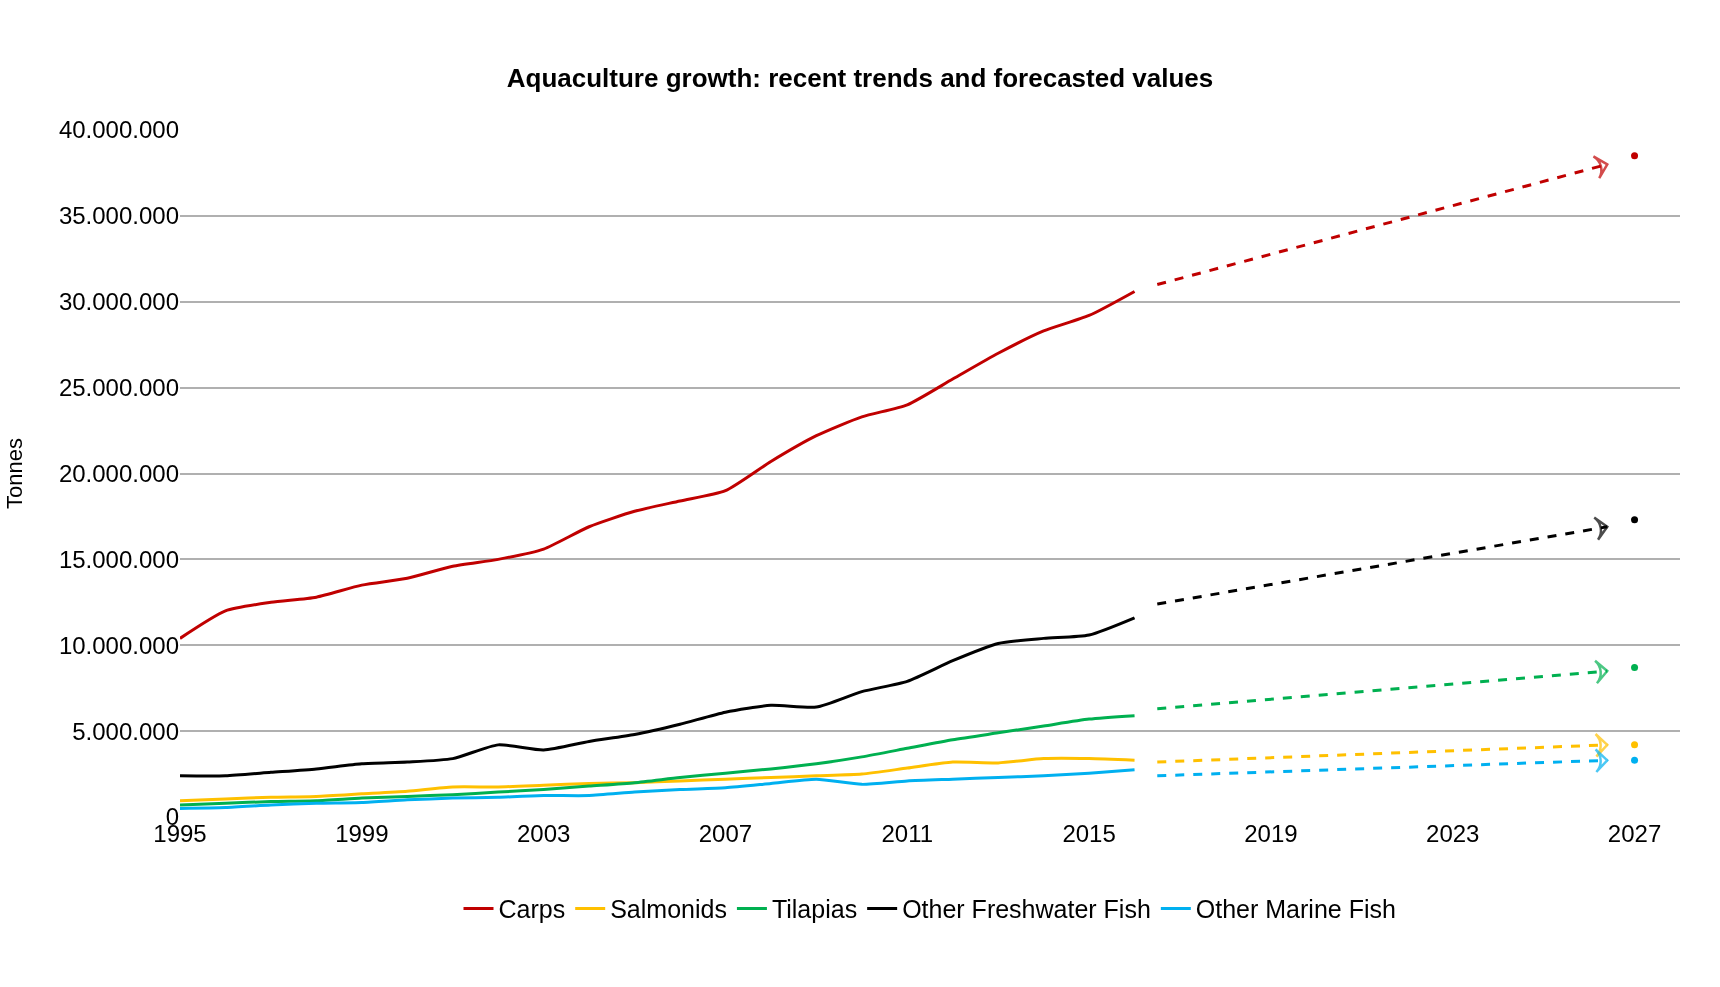 This screenshot has width=1720, height=987. What do you see at coordinates (1271, 833) in the screenshot?
I see `x-tick-label: 2019` at bounding box center [1271, 833].